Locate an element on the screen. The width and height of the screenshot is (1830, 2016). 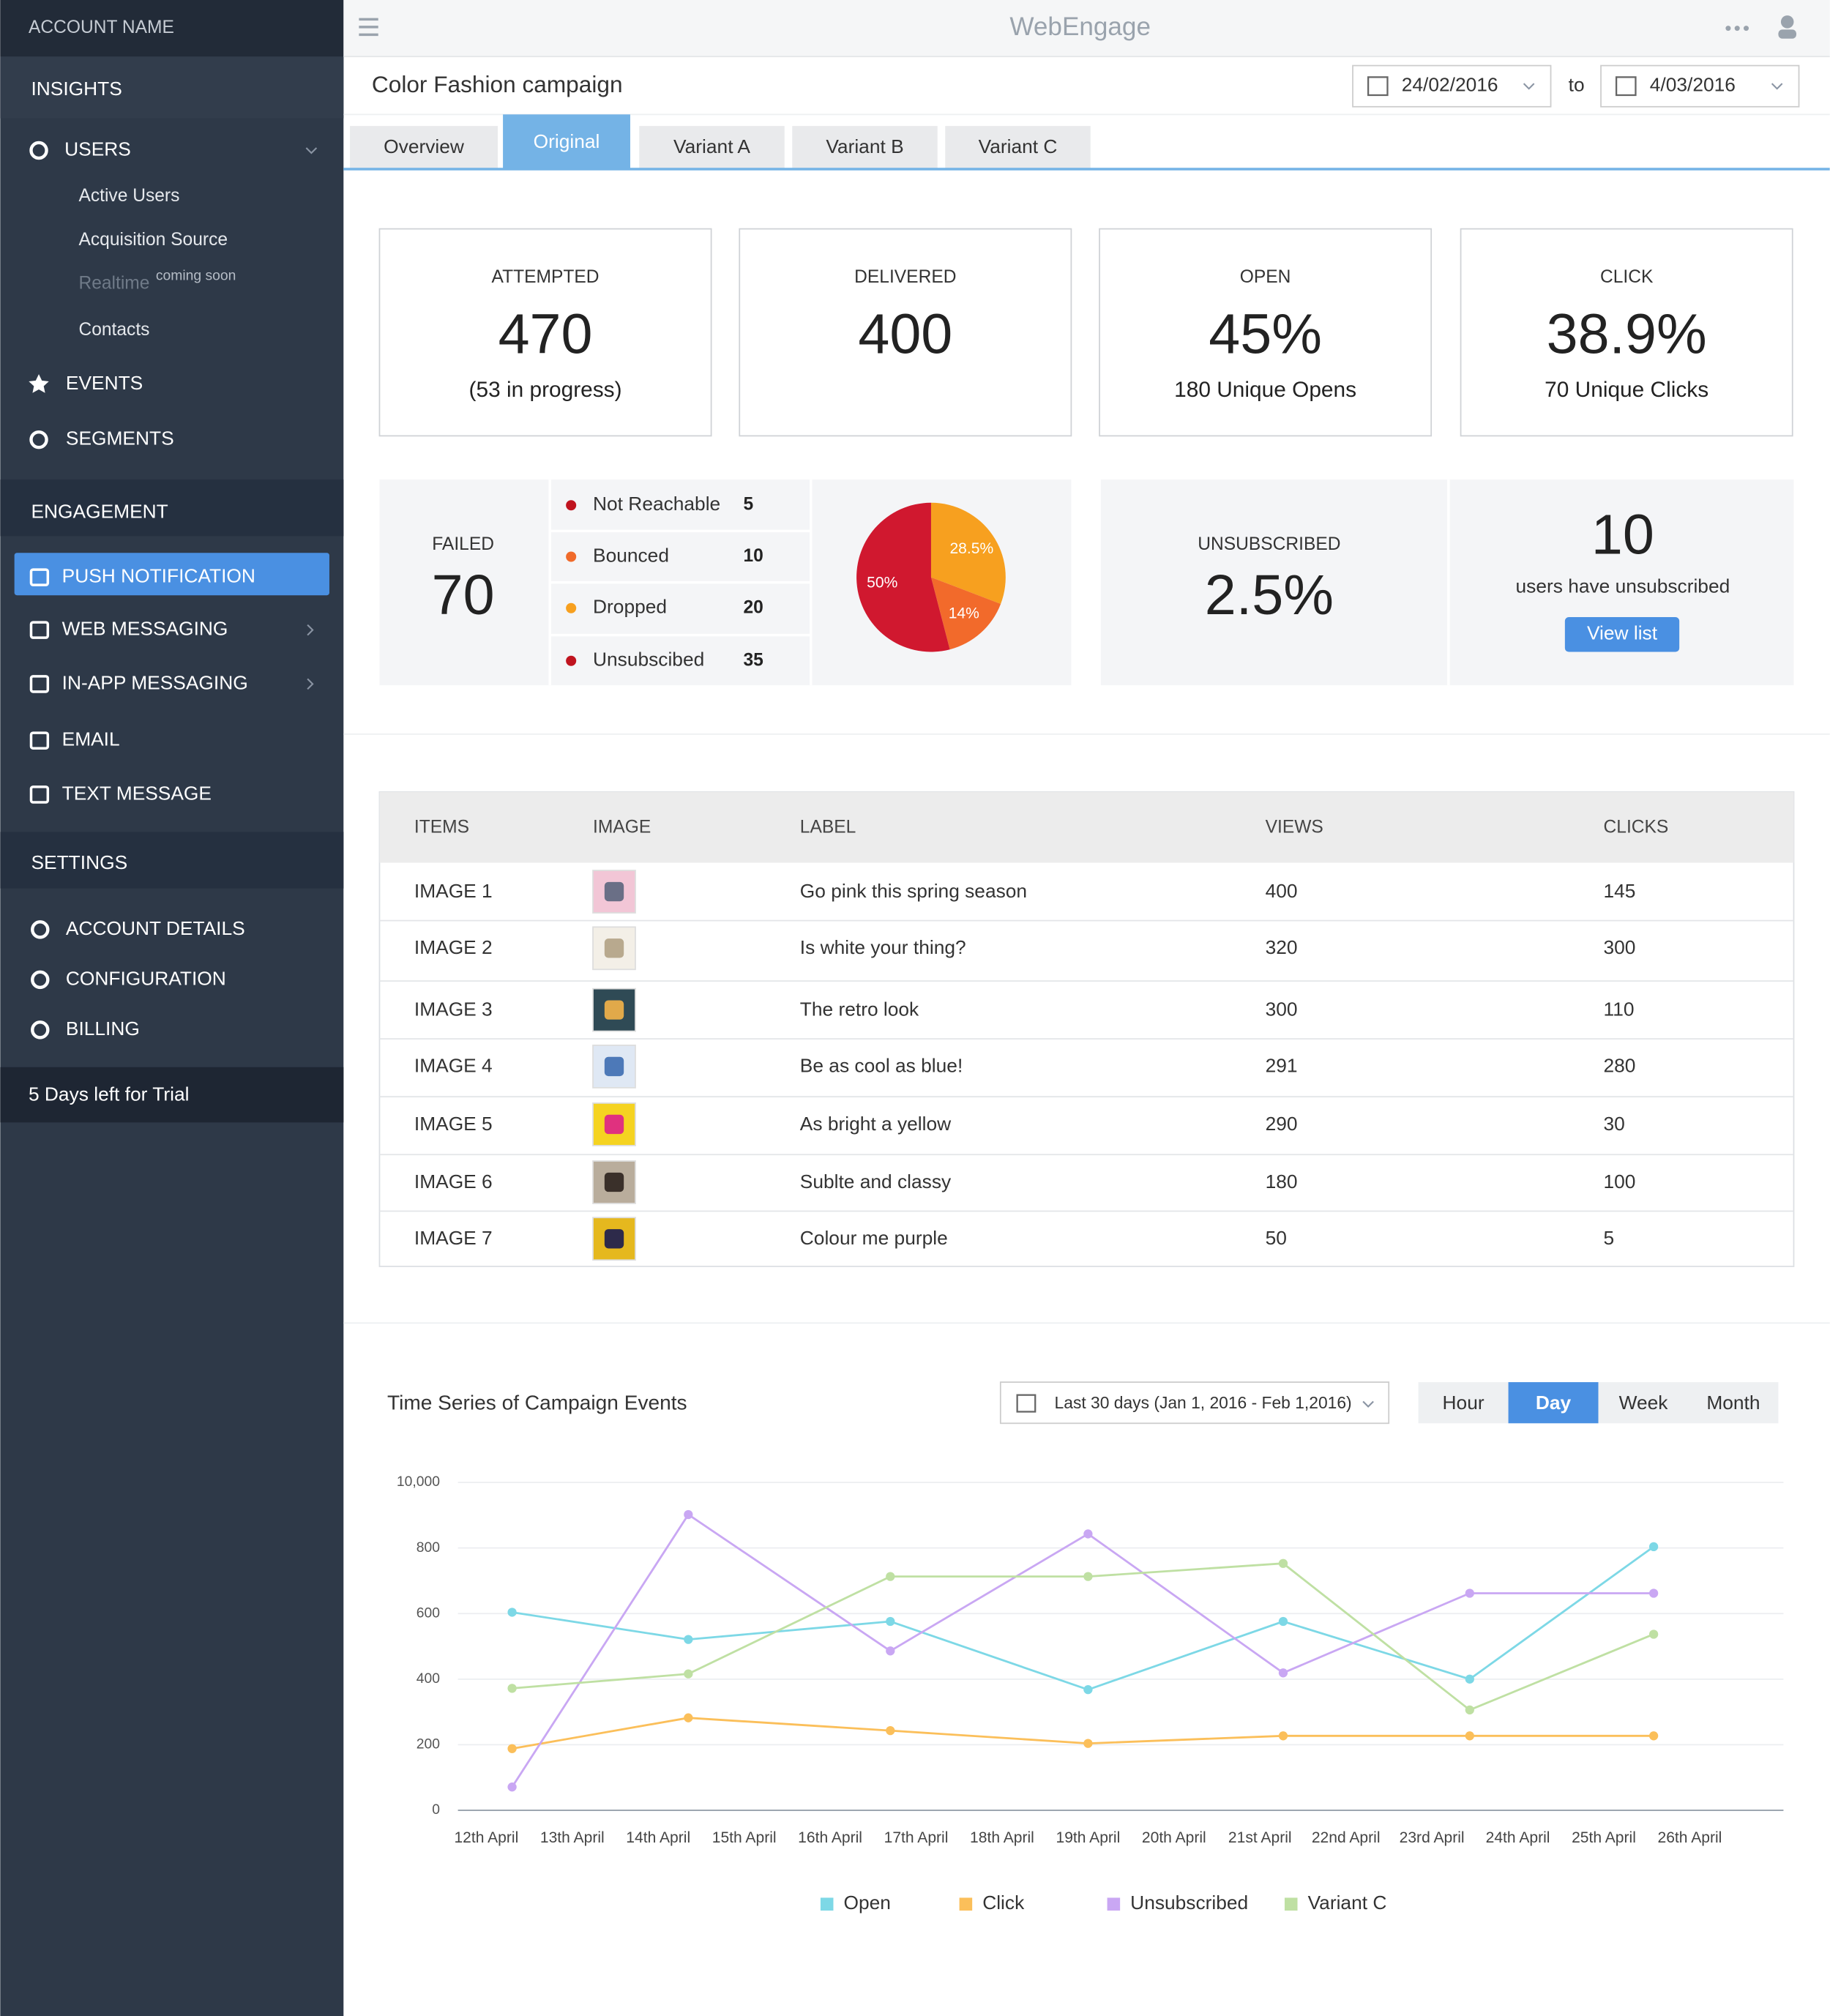
range-picker is located at coordinates (1194, 1403).